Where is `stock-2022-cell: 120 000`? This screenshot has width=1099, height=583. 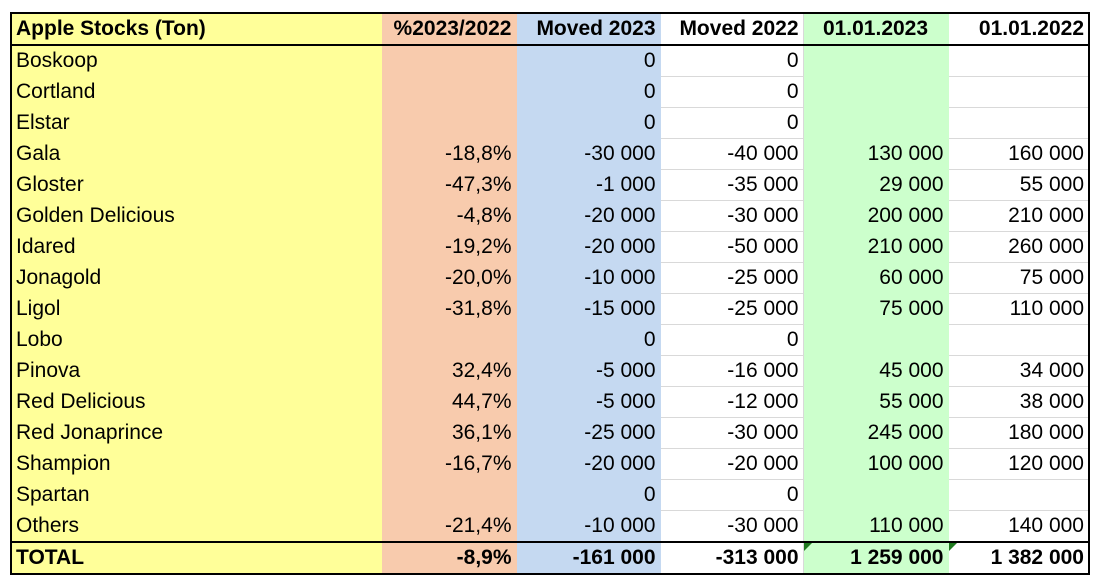
stock-2022-cell: 120 000 is located at coordinates (1019, 464).